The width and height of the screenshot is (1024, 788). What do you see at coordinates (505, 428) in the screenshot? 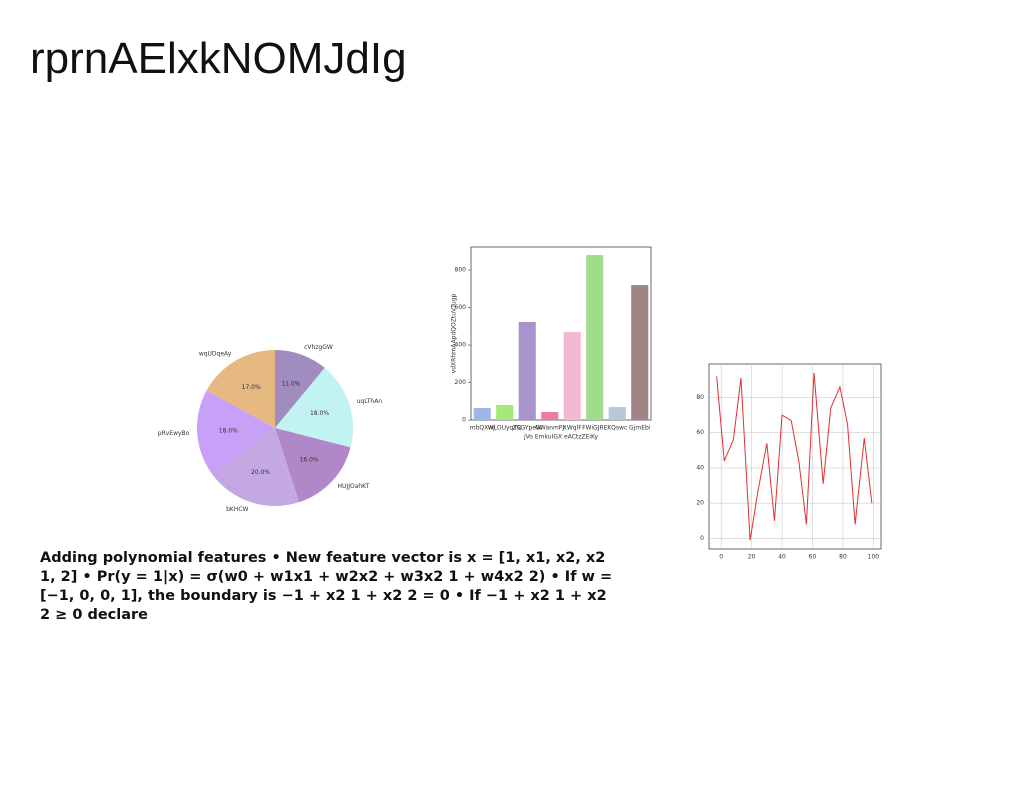
I see `x-tick-label: WLOUyqYQ` at bounding box center [505, 428].